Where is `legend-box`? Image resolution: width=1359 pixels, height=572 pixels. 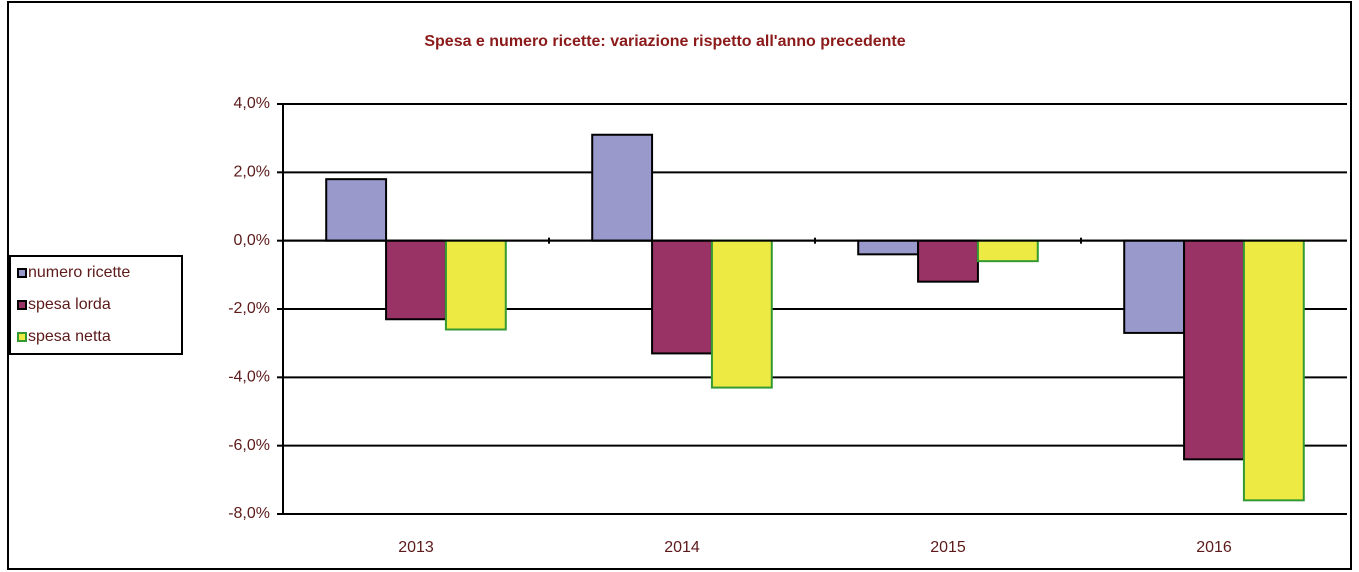
legend-box is located at coordinates (96, 305).